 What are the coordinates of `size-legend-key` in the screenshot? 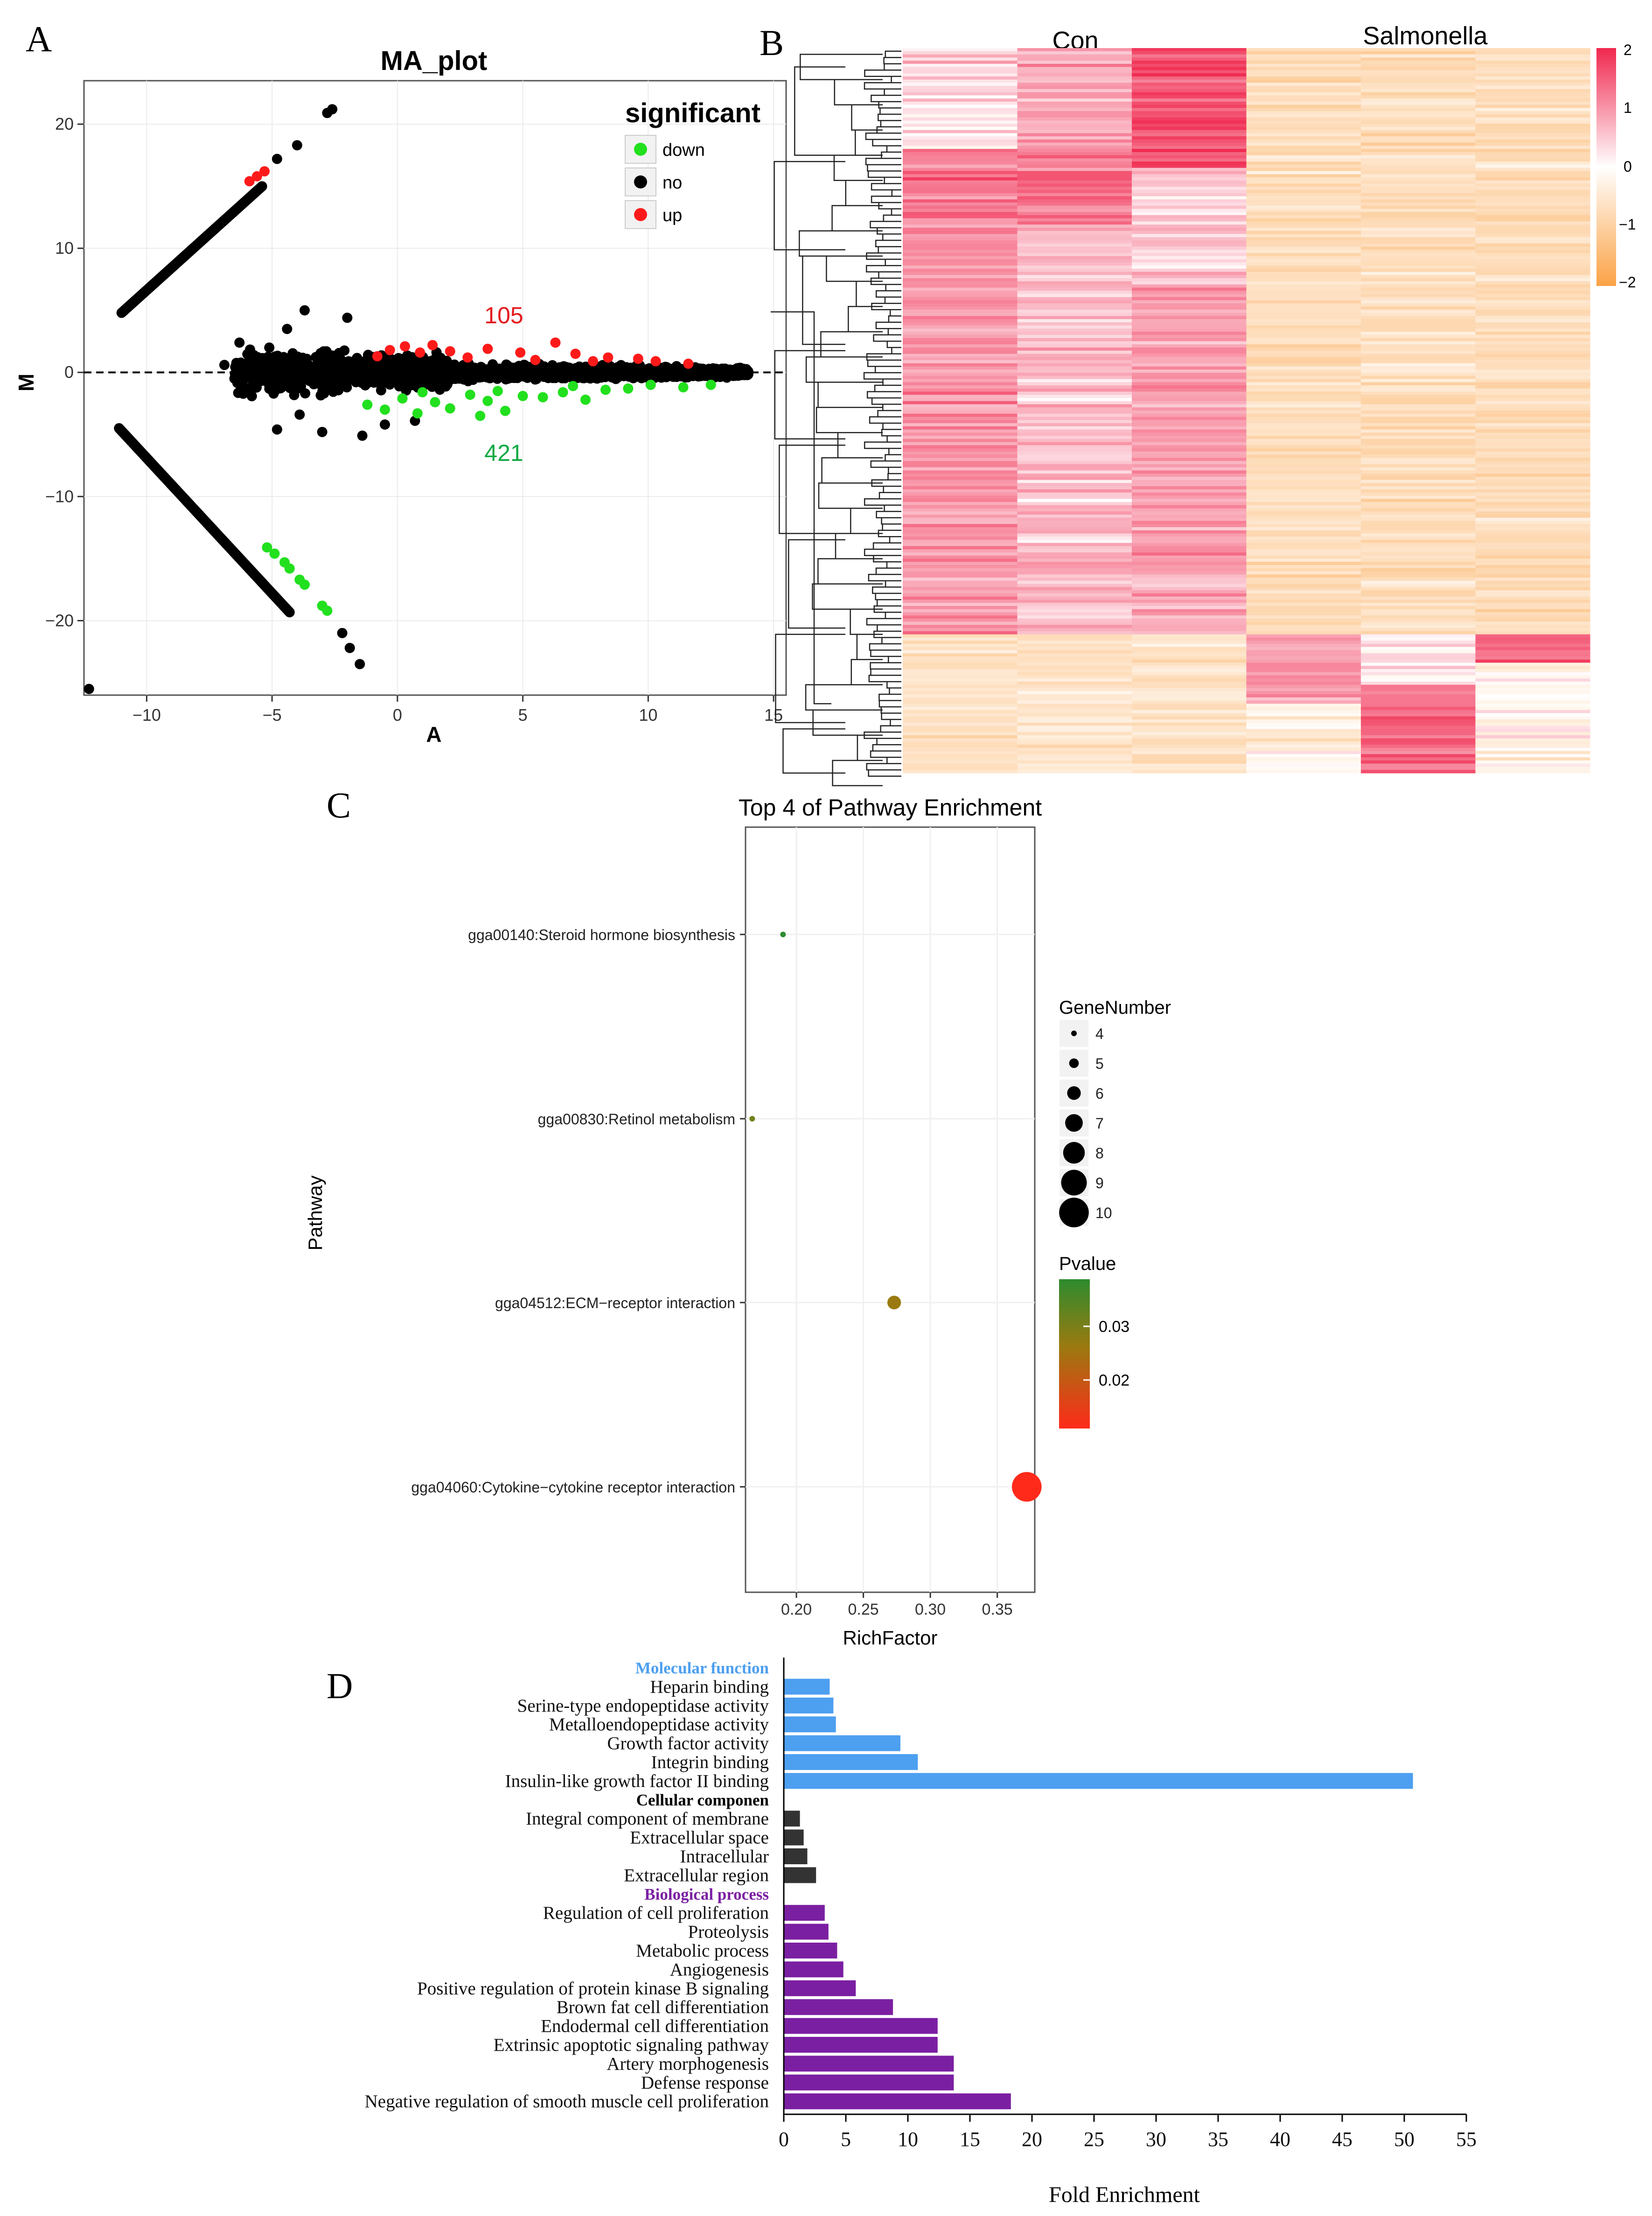 It's located at (1074, 1033).